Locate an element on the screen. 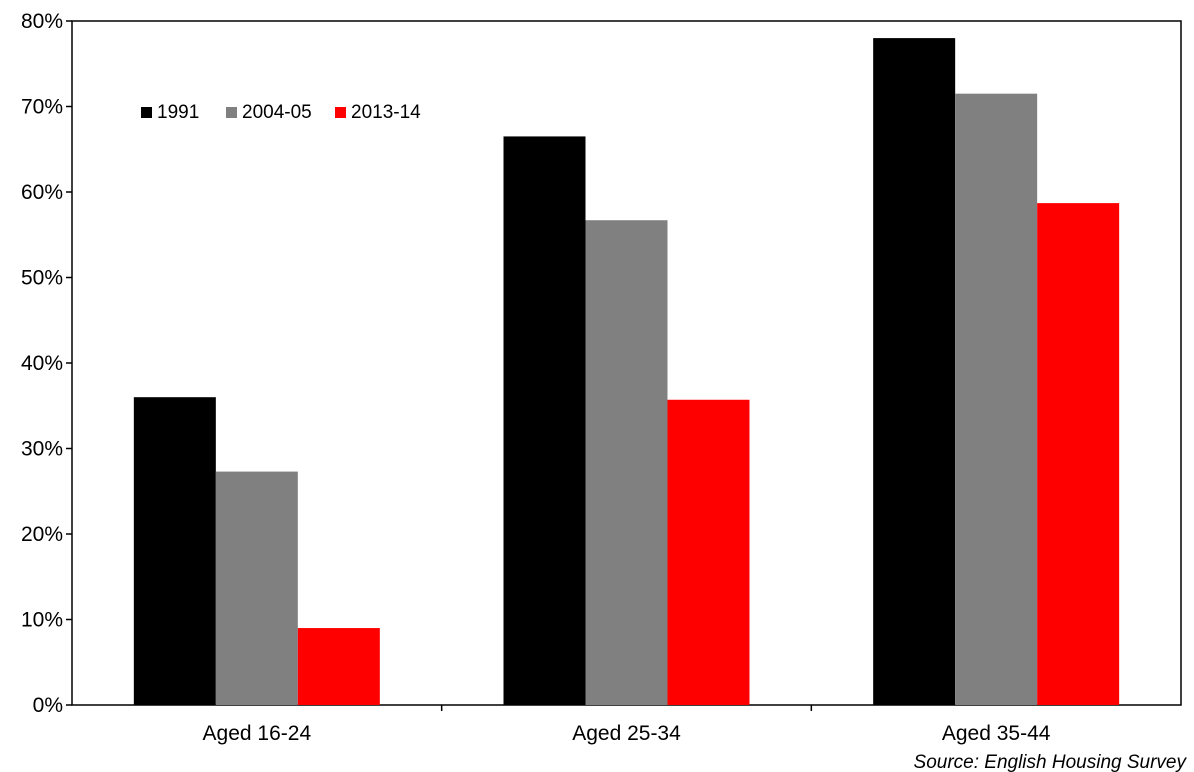  x-axis: Aged 16-24 Aged 25-34 Aged 35-44 is located at coordinates (627, 725).